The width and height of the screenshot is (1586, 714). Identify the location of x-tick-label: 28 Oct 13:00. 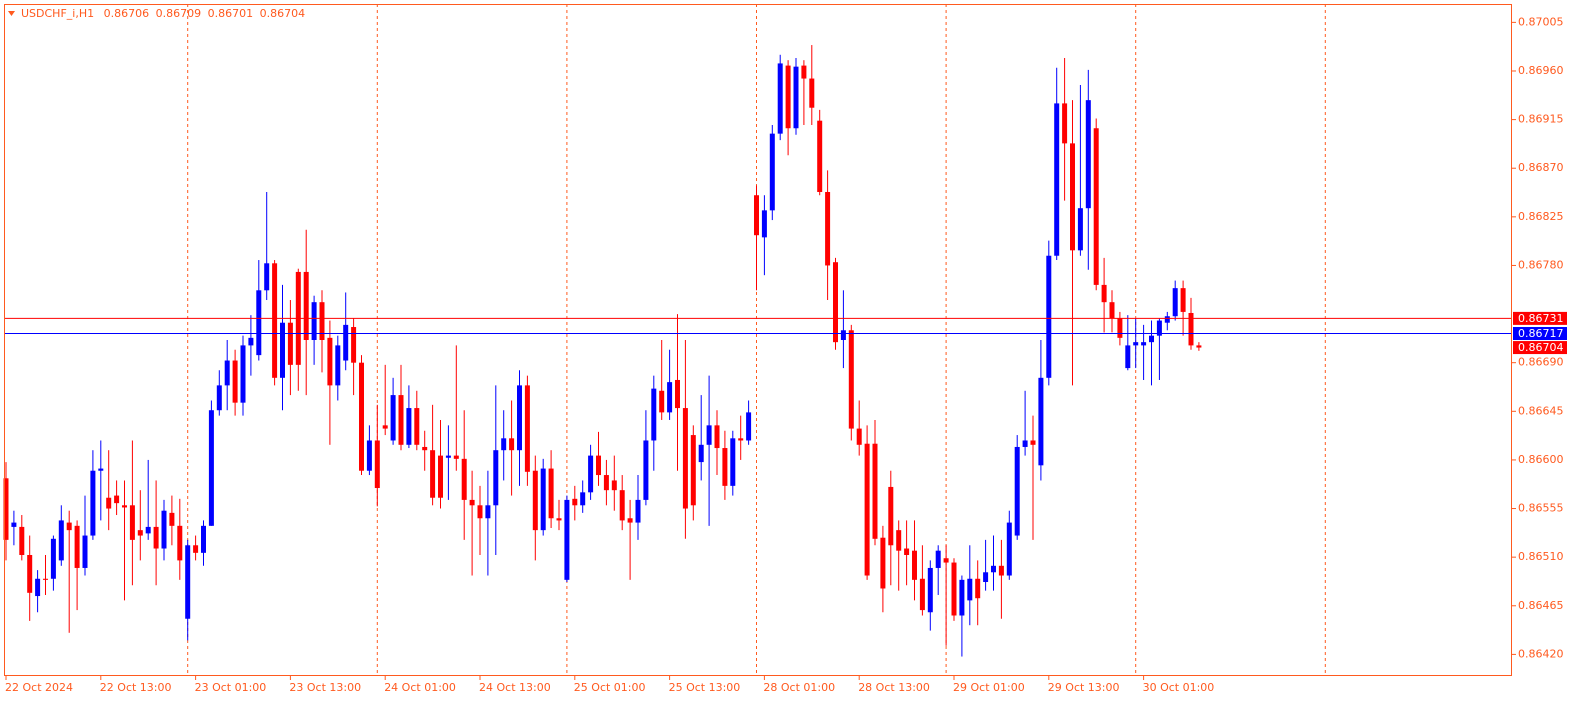
(894, 687).